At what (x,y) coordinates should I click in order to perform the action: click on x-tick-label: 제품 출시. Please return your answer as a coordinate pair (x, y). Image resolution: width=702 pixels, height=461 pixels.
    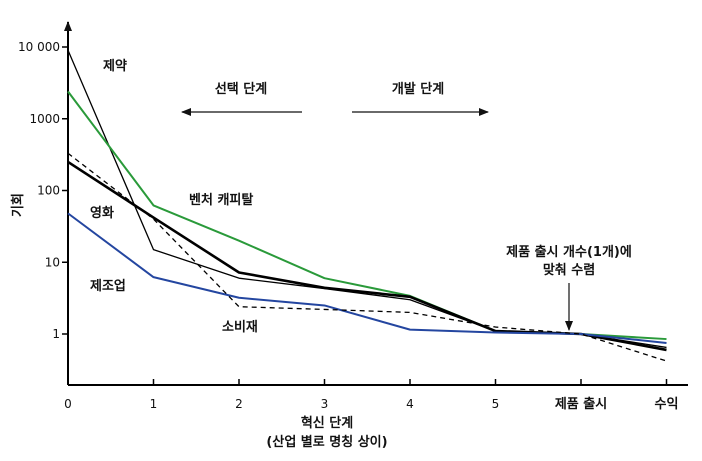
    Looking at the image, I should click on (581, 404).